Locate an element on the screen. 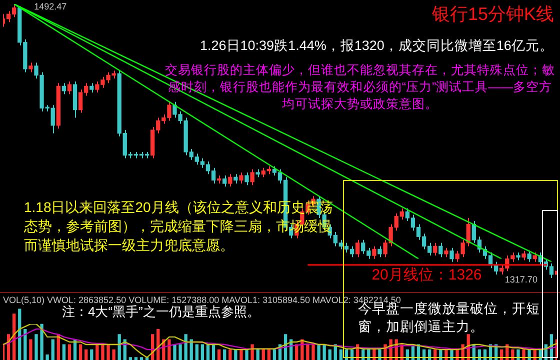 The width and height of the screenshot is (560, 360). ref-line-label: 20月线位：1326 is located at coordinates (427, 275).